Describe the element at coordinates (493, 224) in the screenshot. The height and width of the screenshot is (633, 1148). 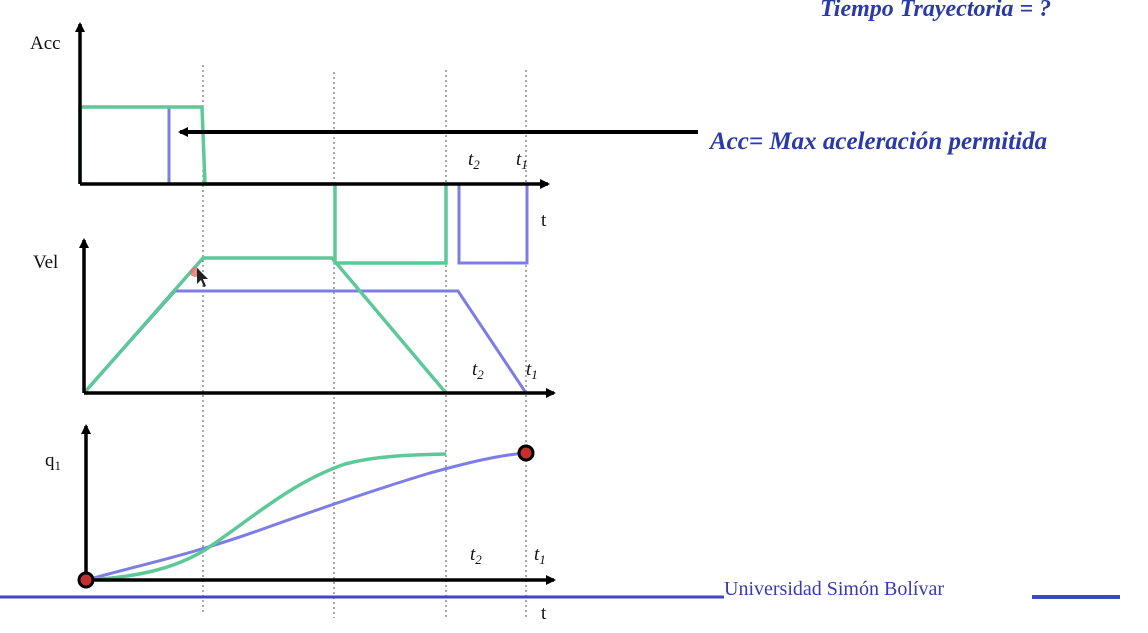
I see `acc-blue-decel` at that location.